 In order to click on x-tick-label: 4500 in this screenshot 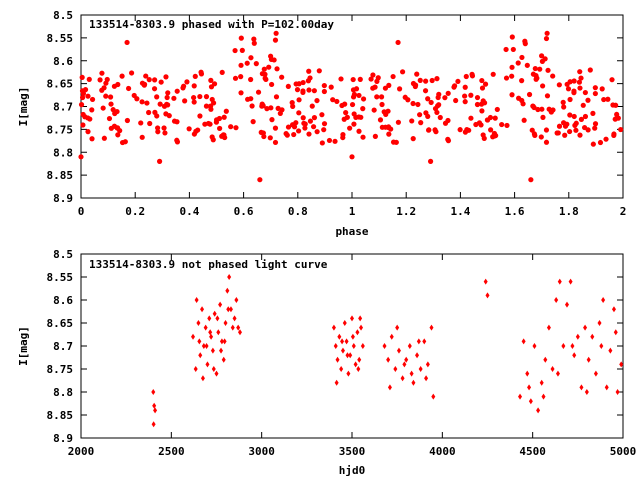, I will do `click(532, 451)`.